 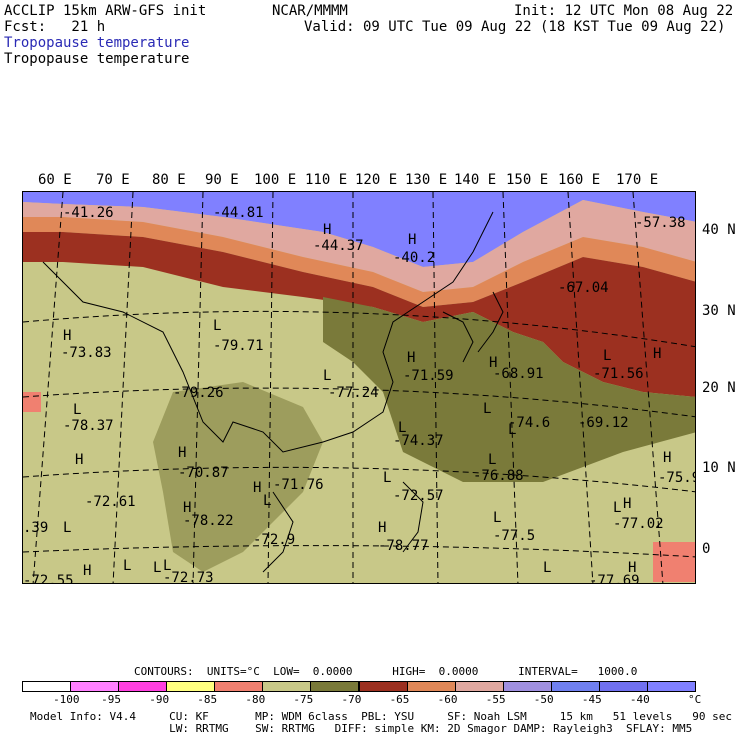 I want to click on band-olive-east, so click(x=509, y=389).